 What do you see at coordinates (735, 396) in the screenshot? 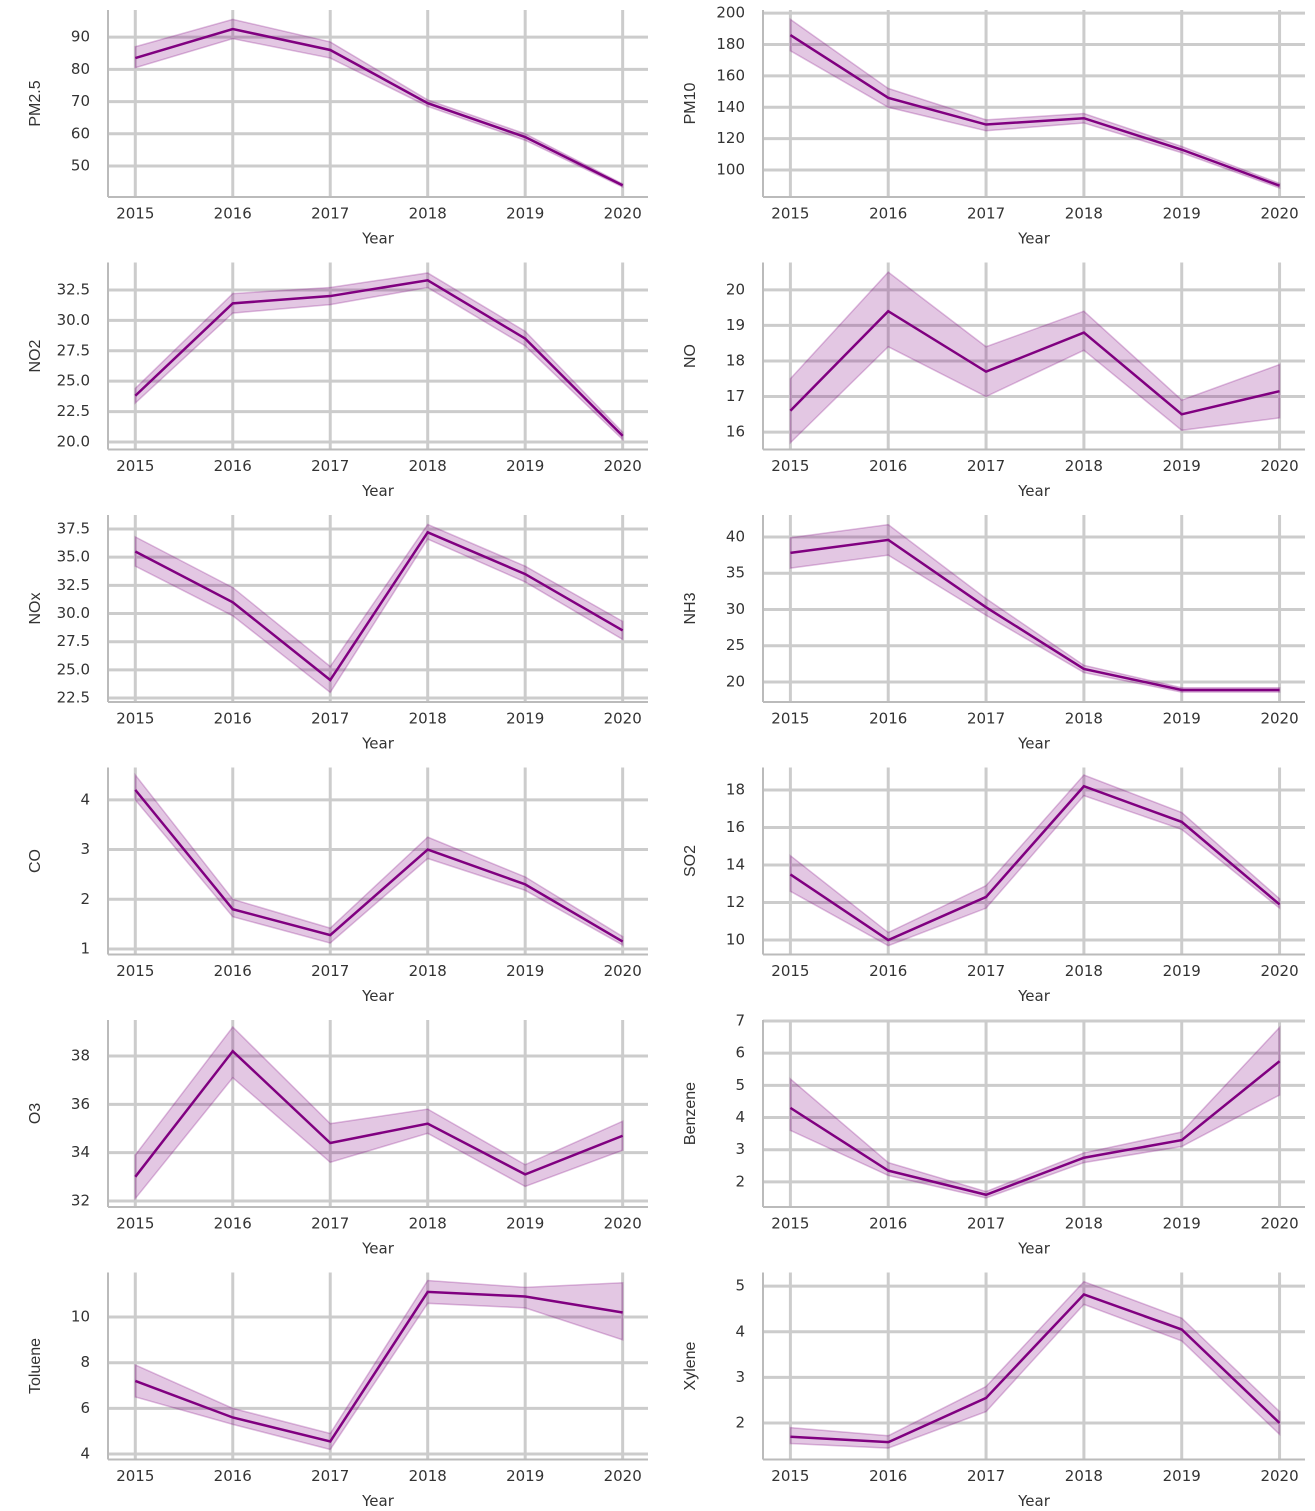
I see `y-tick-label: 17` at bounding box center [735, 396].